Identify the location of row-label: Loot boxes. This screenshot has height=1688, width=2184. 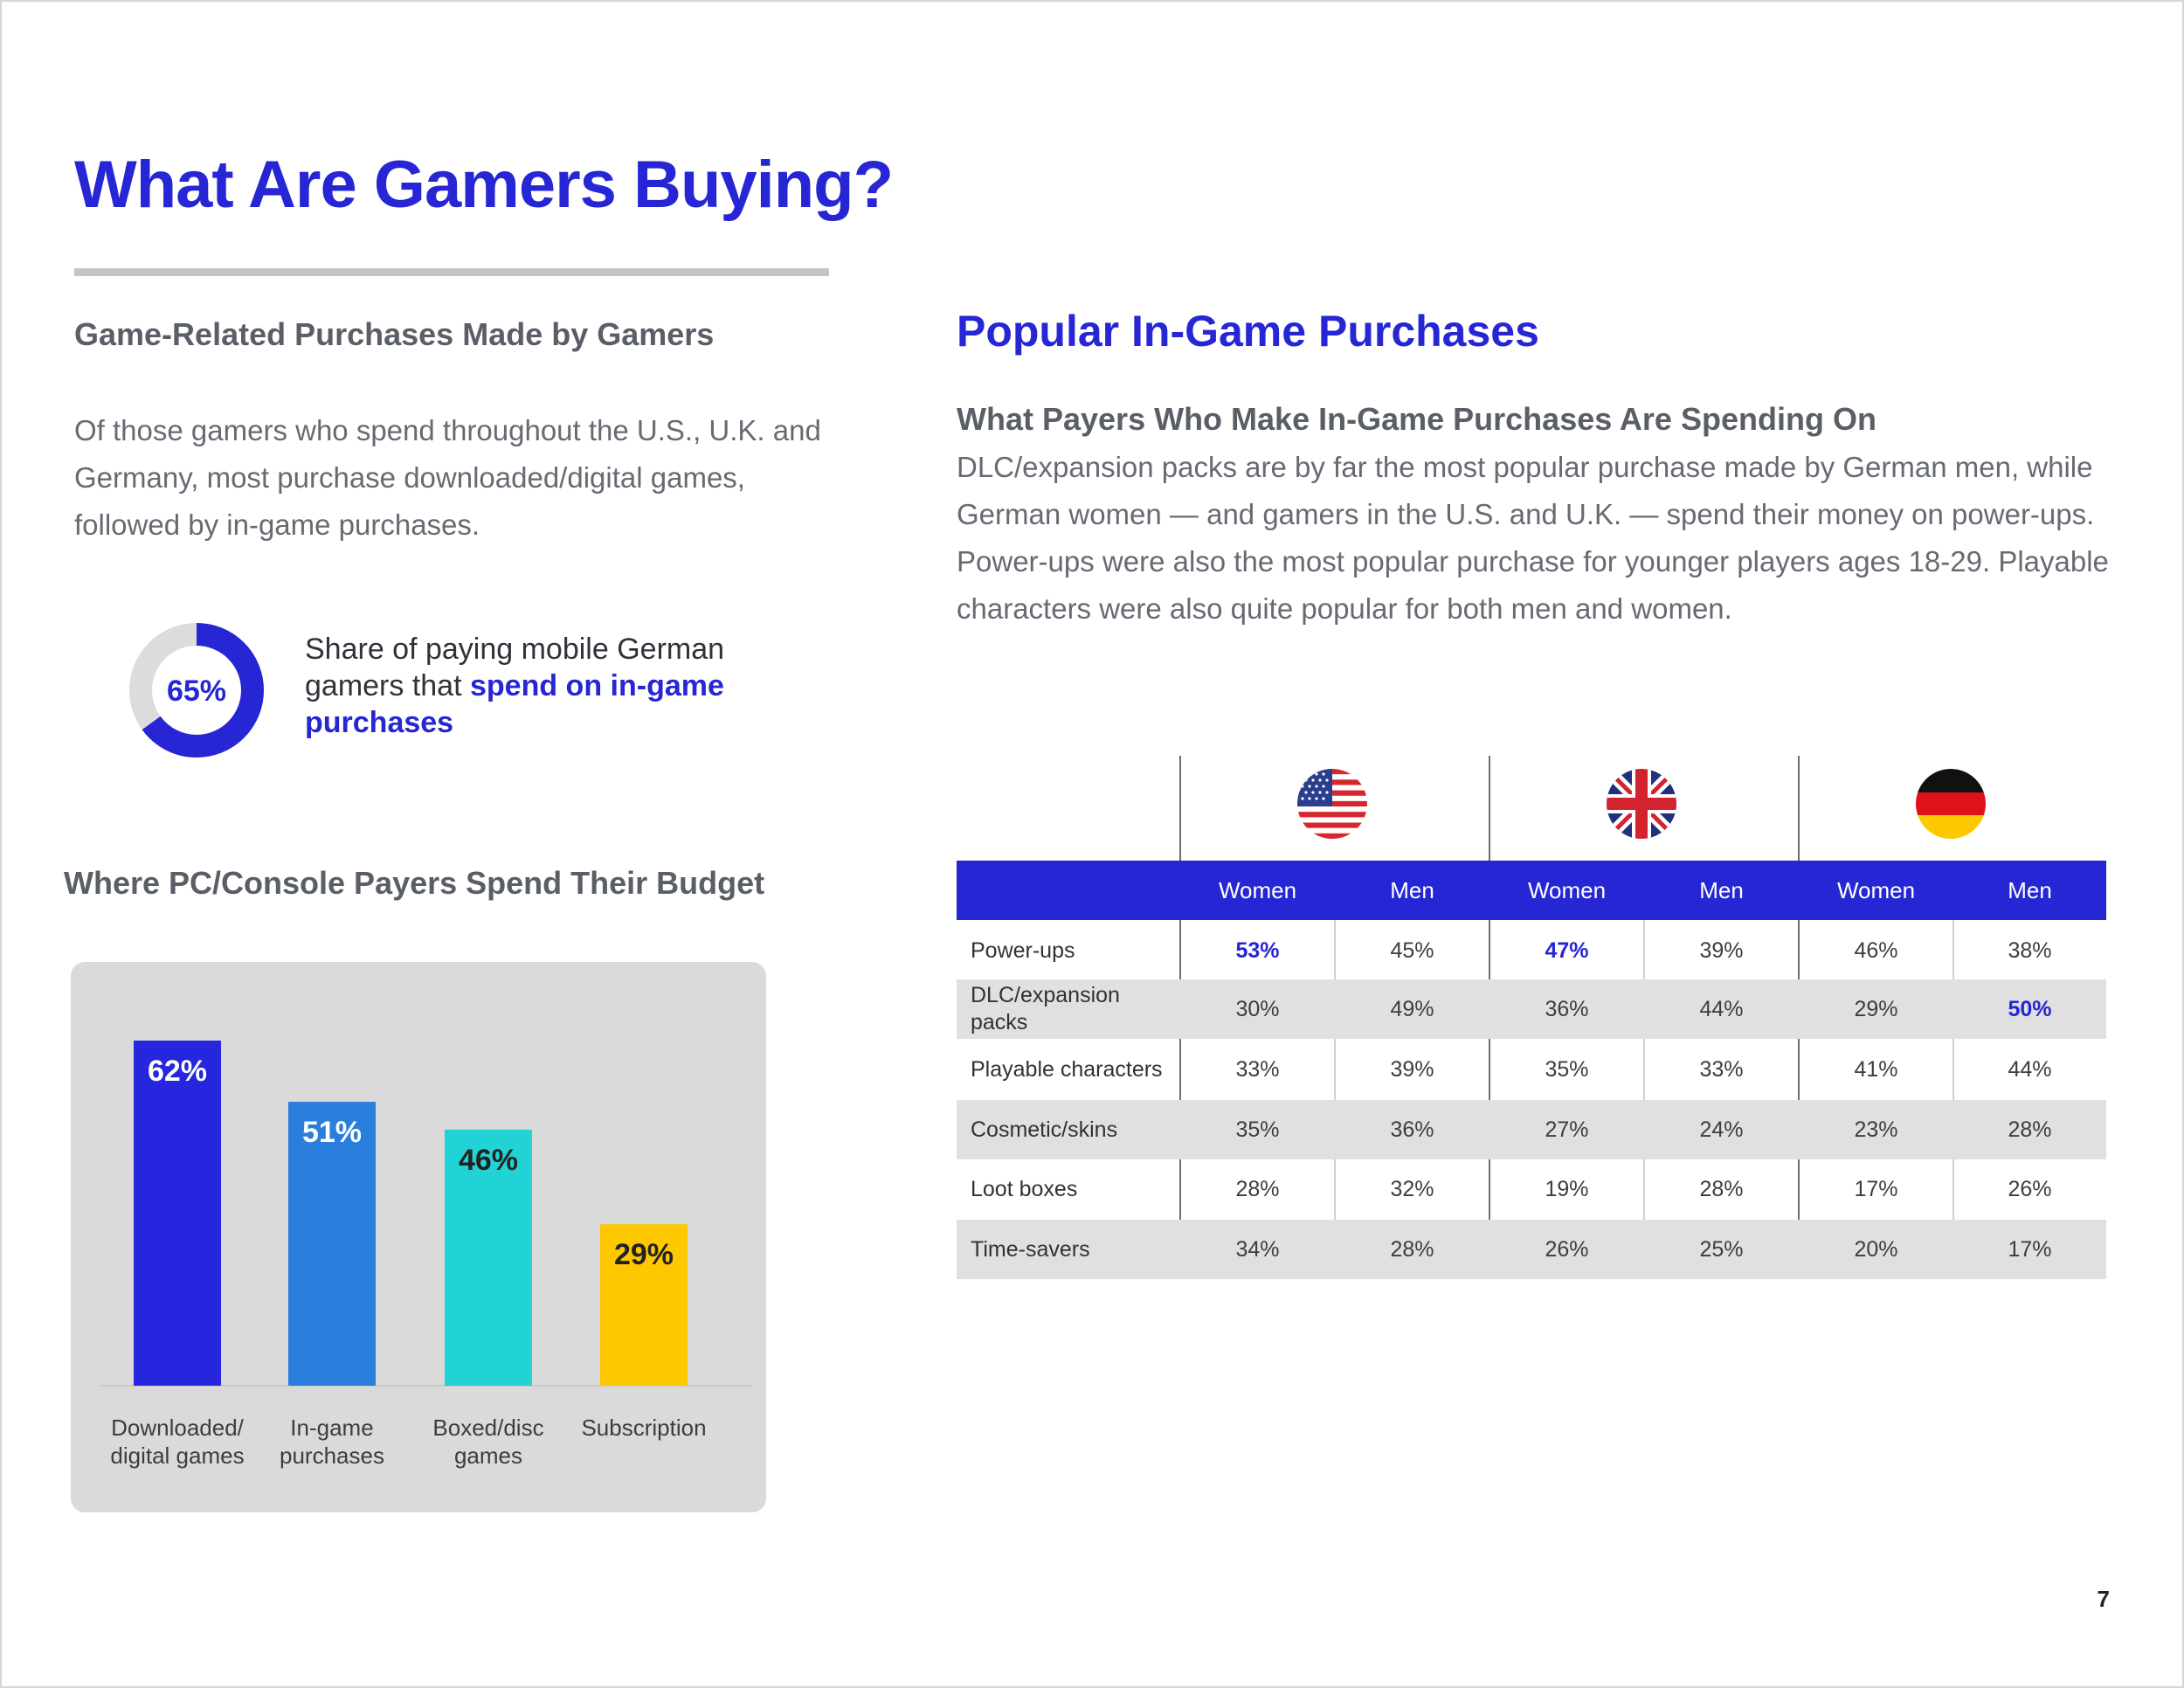
(1024, 1188).